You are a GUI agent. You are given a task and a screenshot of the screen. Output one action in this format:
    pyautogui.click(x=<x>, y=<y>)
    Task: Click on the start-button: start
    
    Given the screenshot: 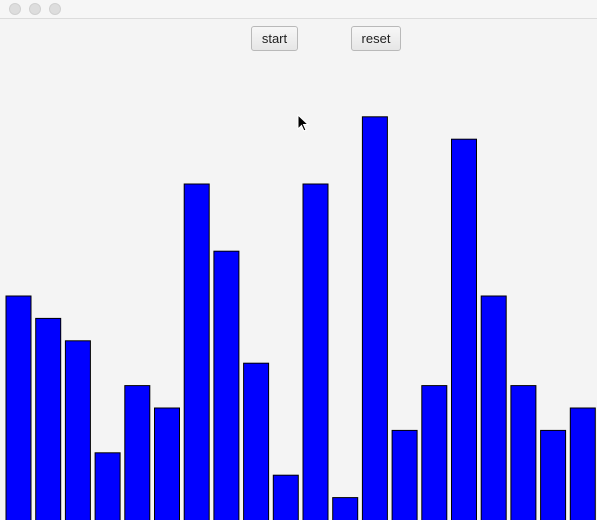 What is the action you would take?
    pyautogui.click(x=274, y=38)
    